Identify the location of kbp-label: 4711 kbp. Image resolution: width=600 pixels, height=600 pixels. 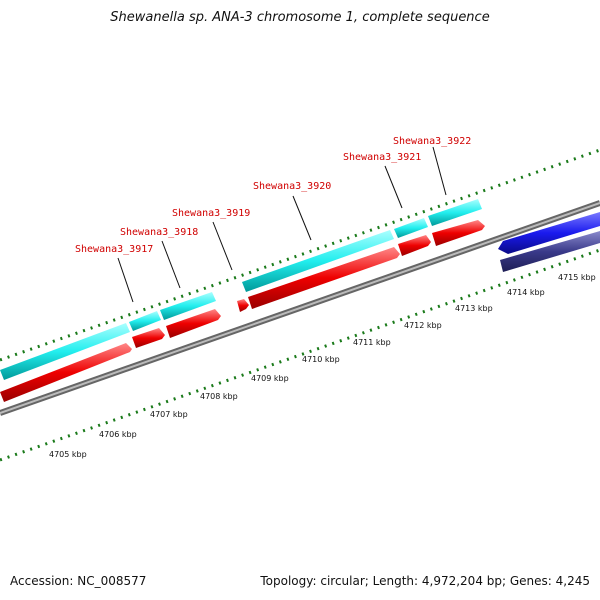
(372, 342).